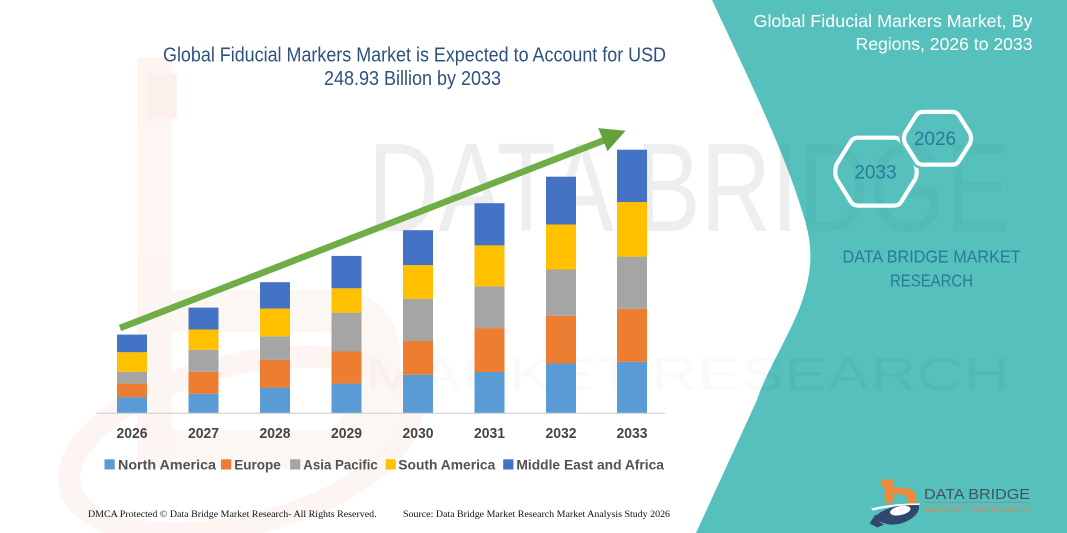 Image resolution: width=1067 pixels, height=533 pixels. What do you see at coordinates (340, 464) in the screenshot?
I see `svg-text: Asia Pacific` at bounding box center [340, 464].